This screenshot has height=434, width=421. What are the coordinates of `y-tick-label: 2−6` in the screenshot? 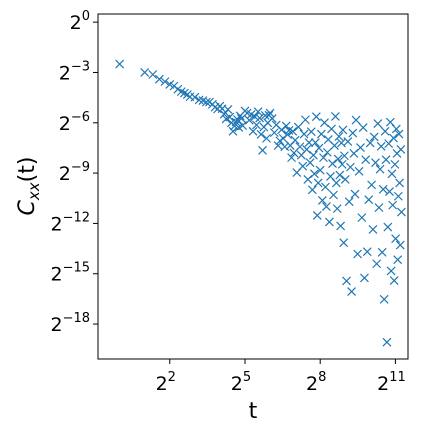 It's located at (74, 122).